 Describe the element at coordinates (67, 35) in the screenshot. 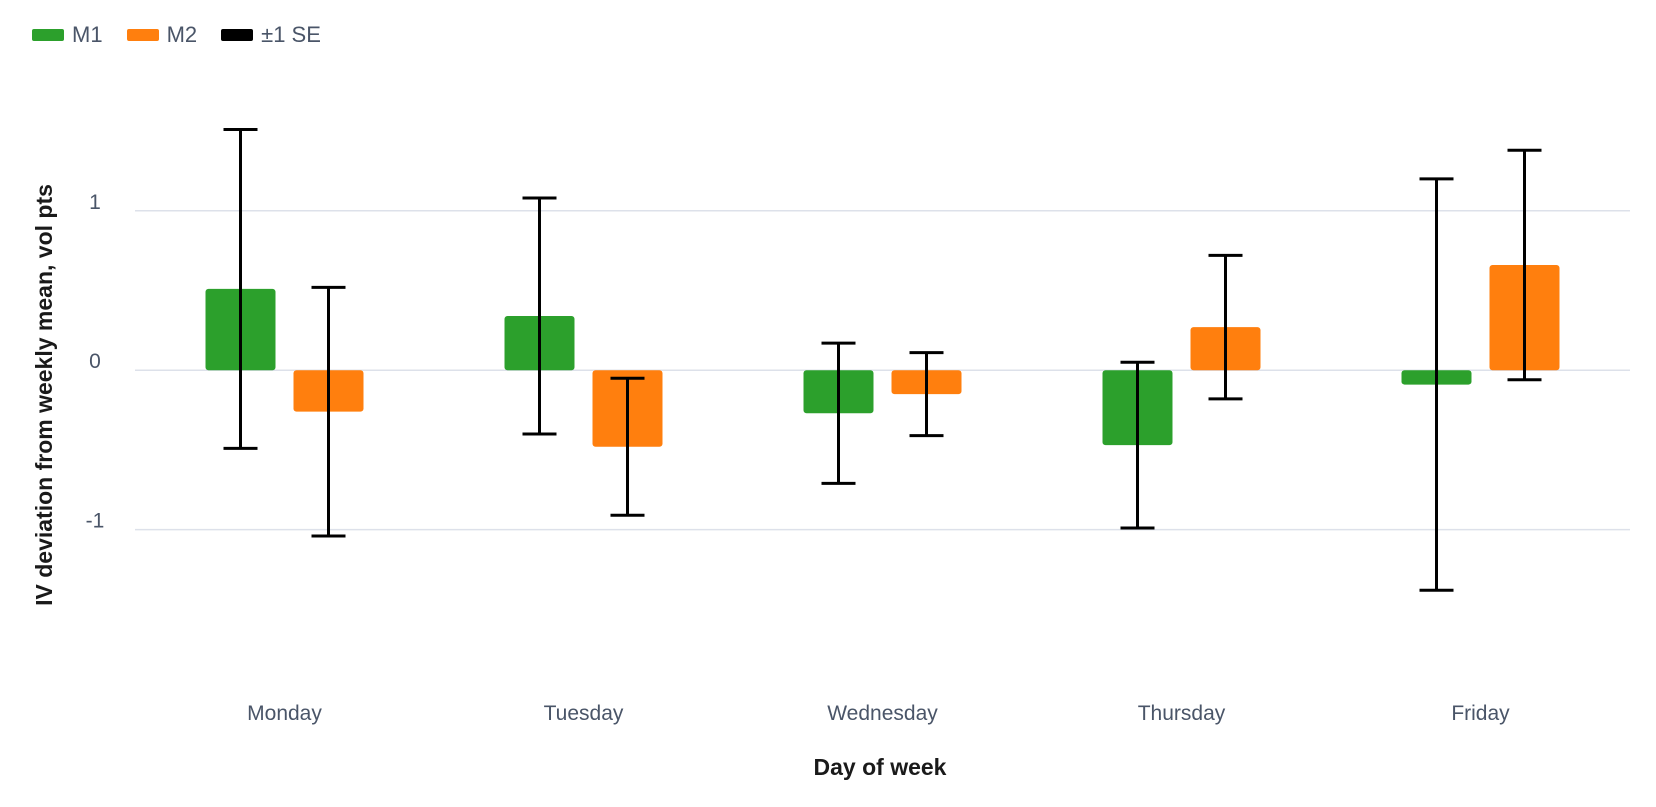

I see `legend-item-m1: M1` at that location.